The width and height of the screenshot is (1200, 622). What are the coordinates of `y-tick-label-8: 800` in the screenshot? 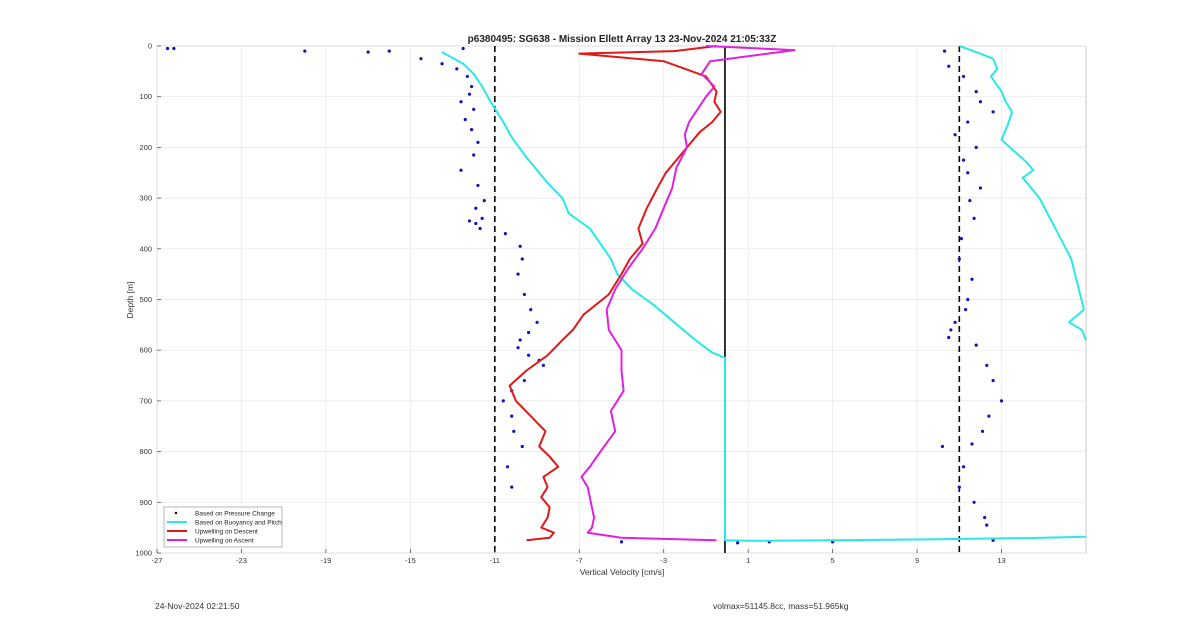 It's located at (145, 451).